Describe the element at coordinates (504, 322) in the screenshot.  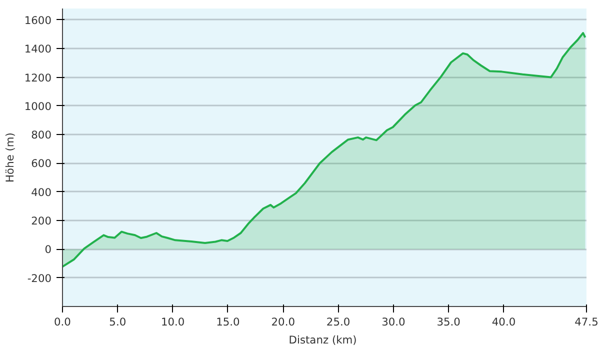
I see `x-tick-label: 40.0` at that location.